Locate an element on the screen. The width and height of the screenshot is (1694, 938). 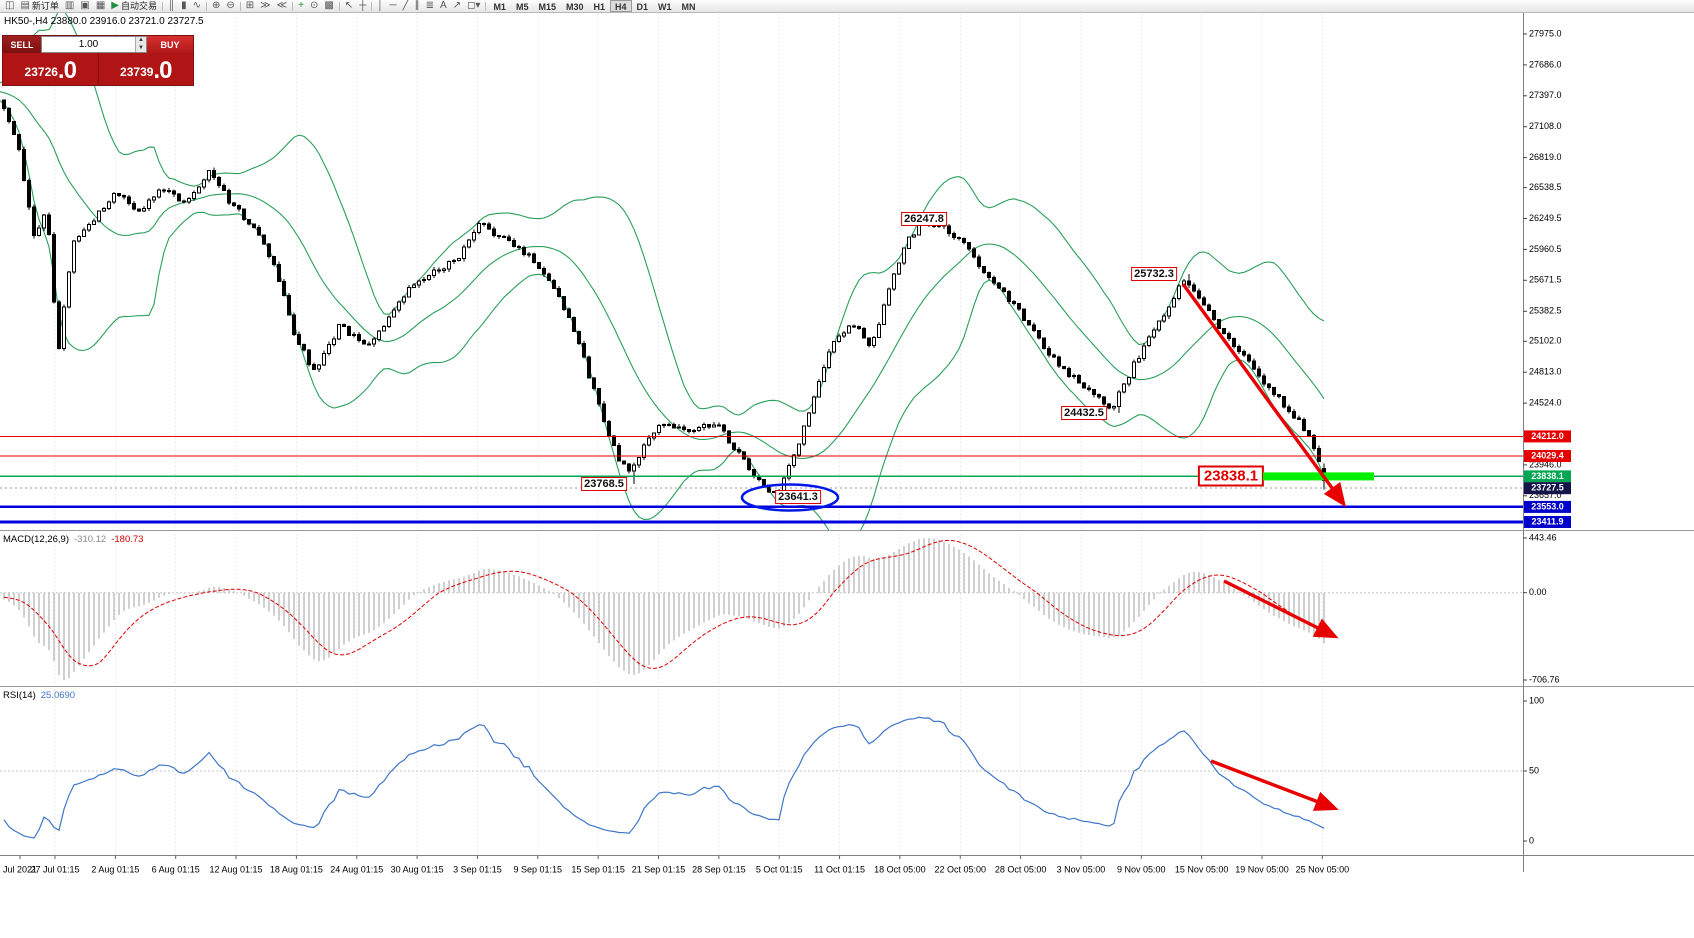
svg-text: 6 Aug 01:15 is located at coordinates (176, 869).